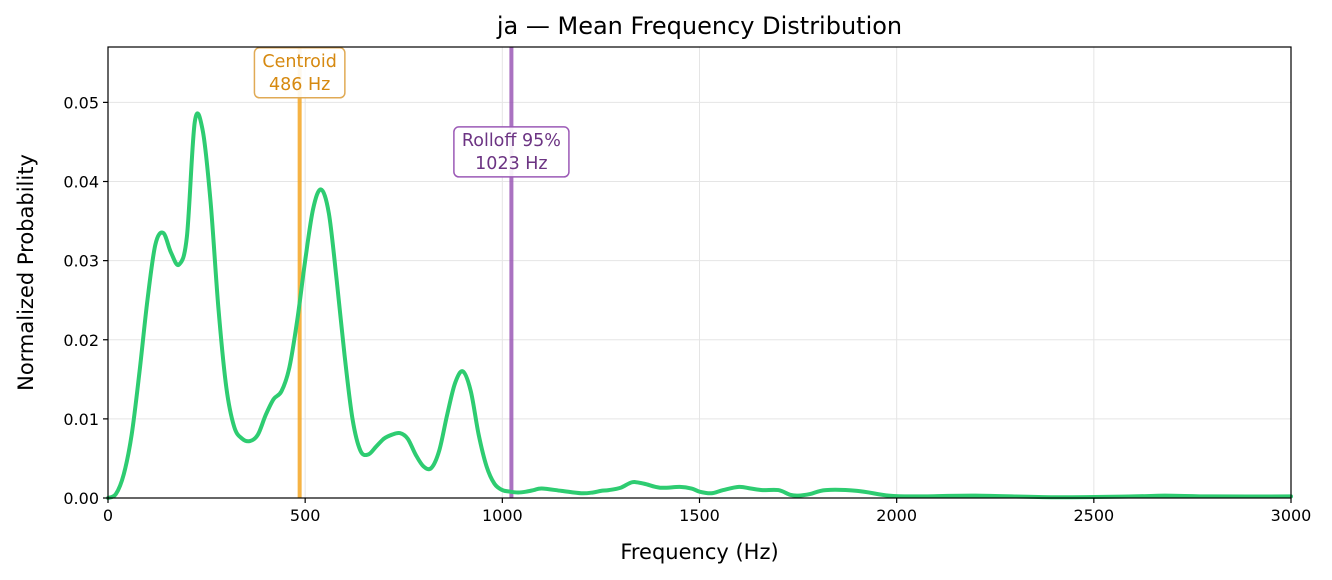 The height and width of the screenshot is (580, 1332). I want to click on y-tick-label: 0.02, so click(81, 340).